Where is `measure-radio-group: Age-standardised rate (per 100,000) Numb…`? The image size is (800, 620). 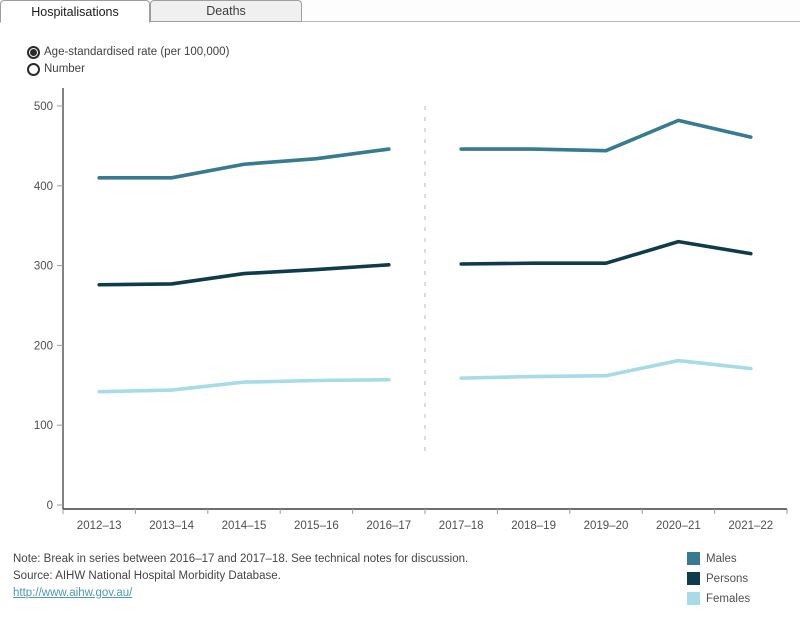
measure-radio-group: Age-standardised rate (per 100,000) Numb… is located at coordinates (128, 61).